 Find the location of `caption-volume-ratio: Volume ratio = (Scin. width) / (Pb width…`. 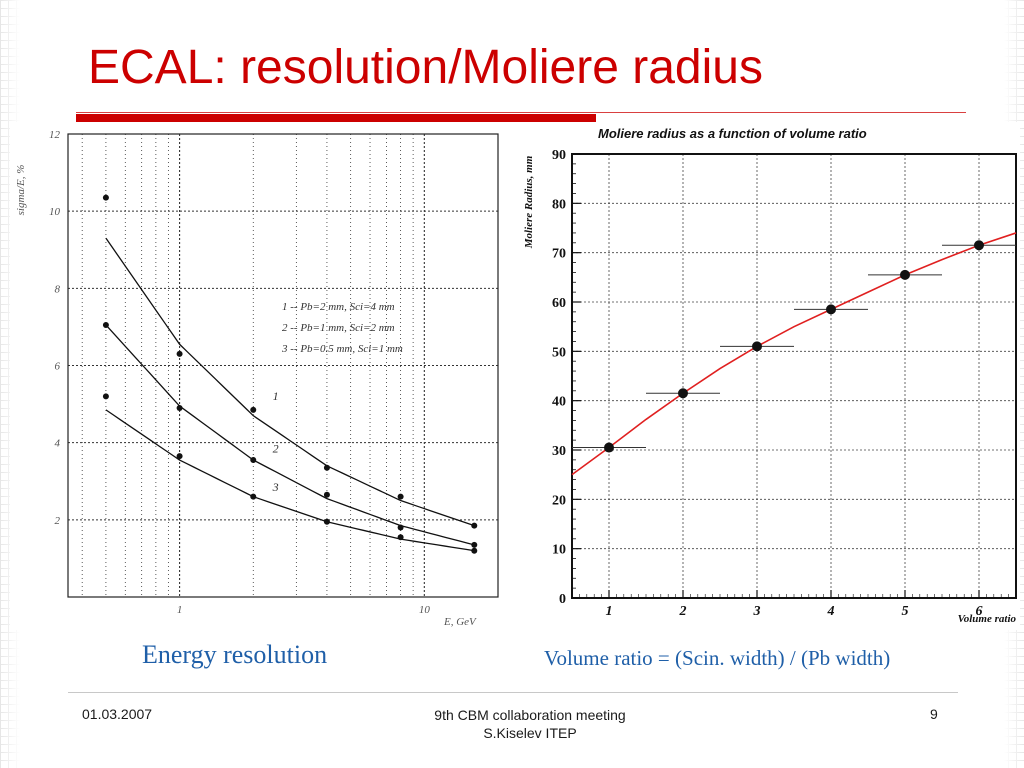

caption-volume-ratio: Volume ratio = (Scin. width) / (Pb width… is located at coordinates (717, 658).